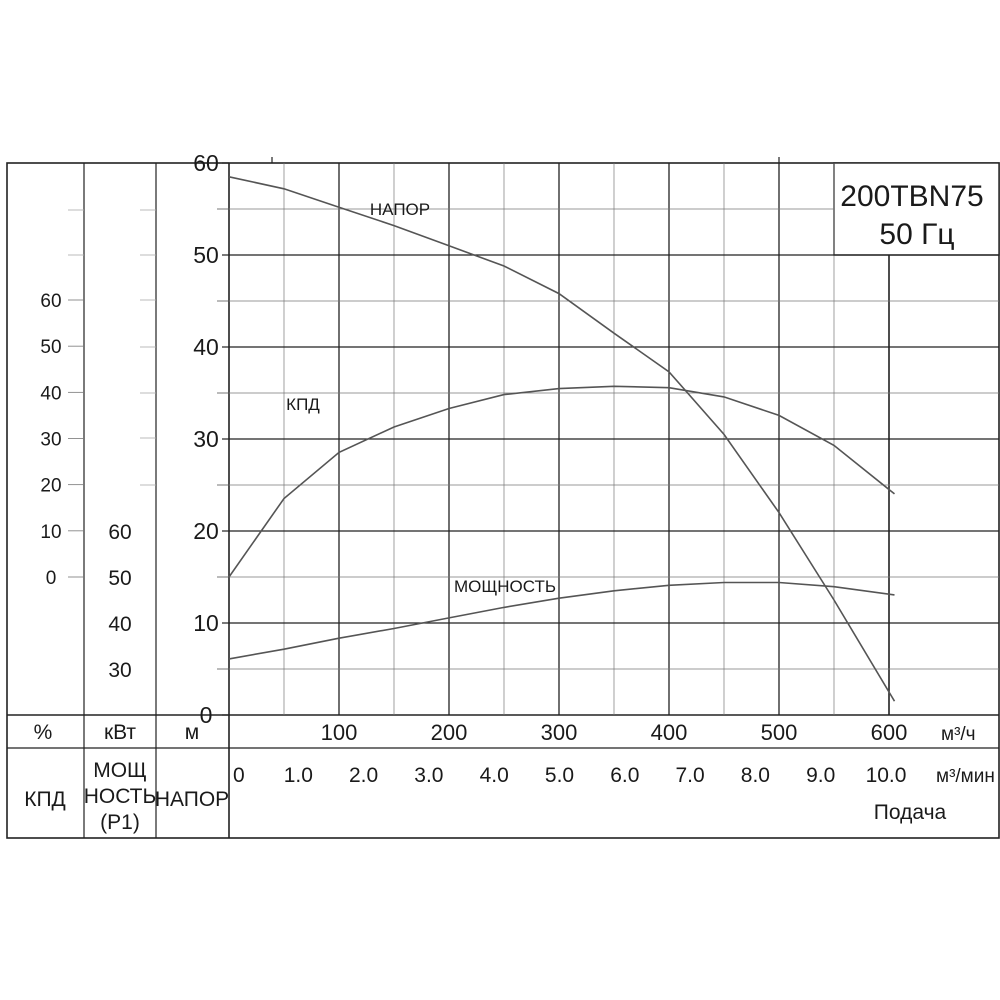  What do you see at coordinates (206, 623) in the screenshot?
I see `head-tick-label: 10` at bounding box center [206, 623].